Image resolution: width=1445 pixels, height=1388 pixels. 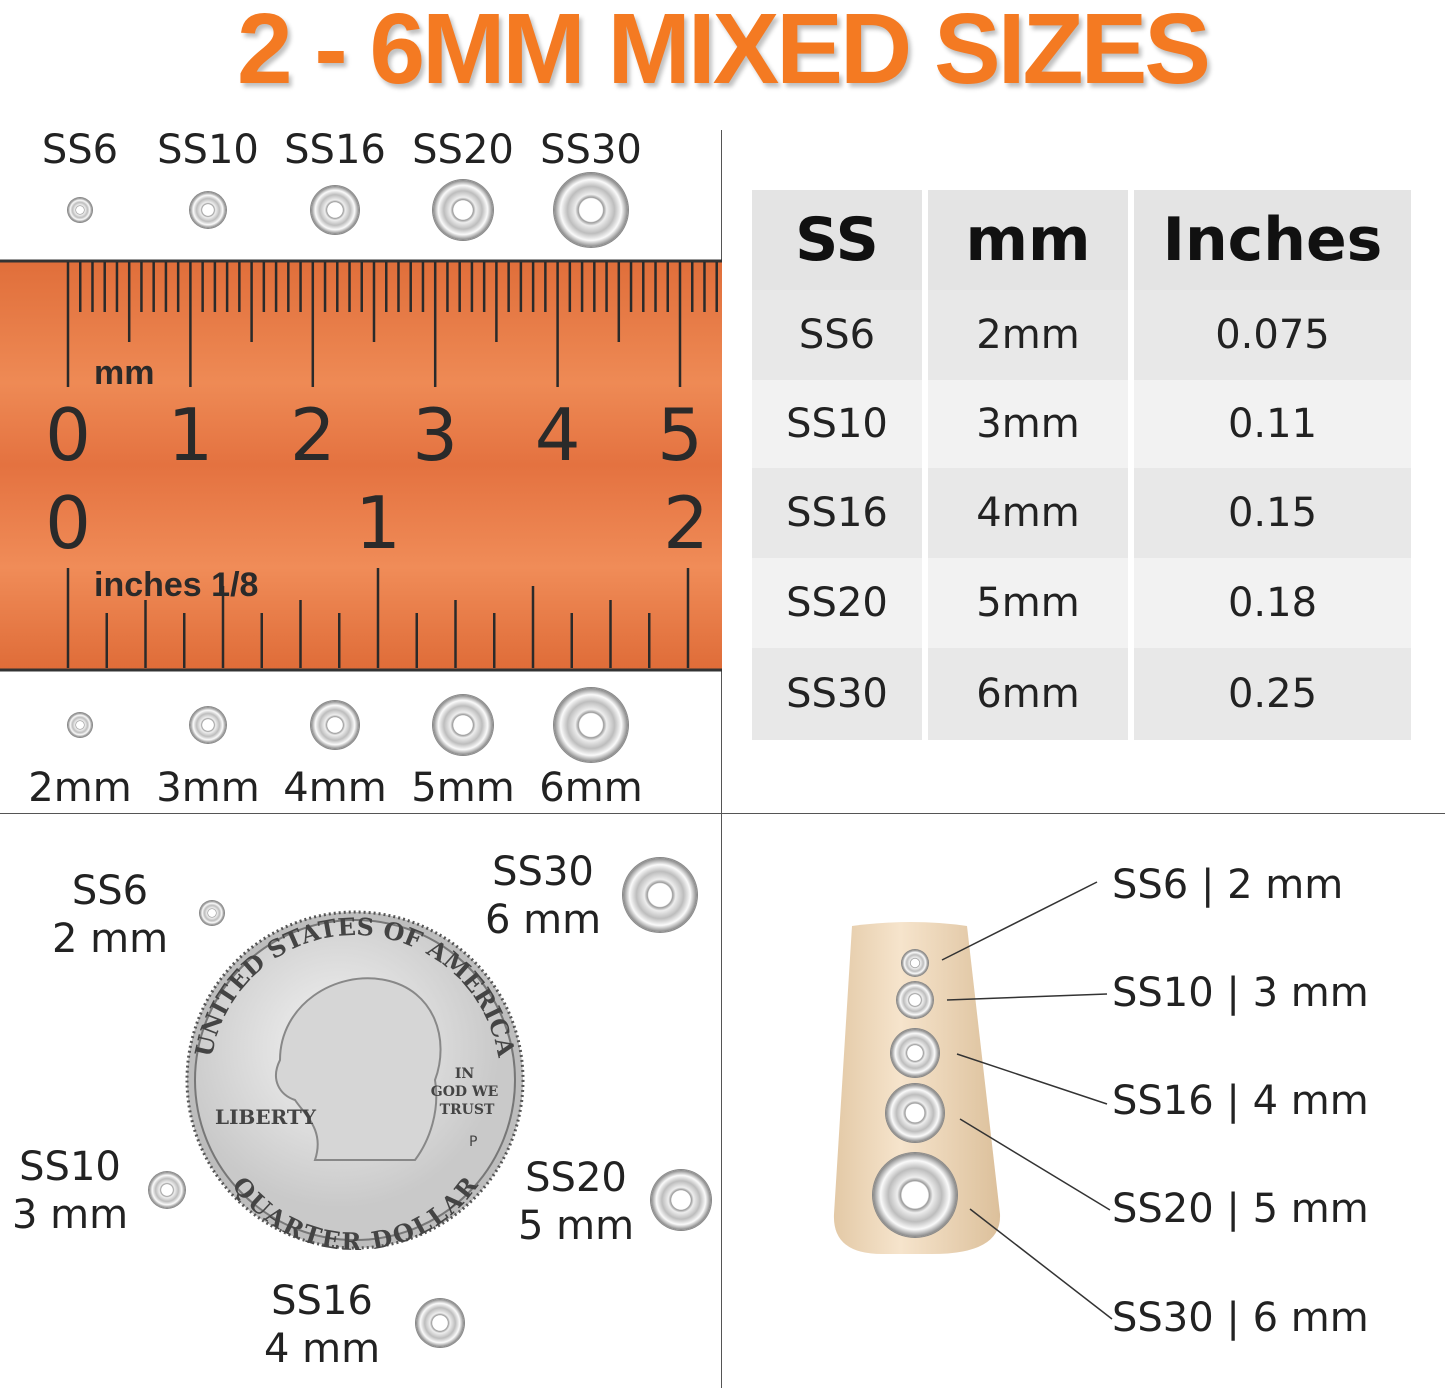 What do you see at coordinates (335, 150) in the screenshot?
I see `ruler-top-label: SS16` at bounding box center [335, 150].